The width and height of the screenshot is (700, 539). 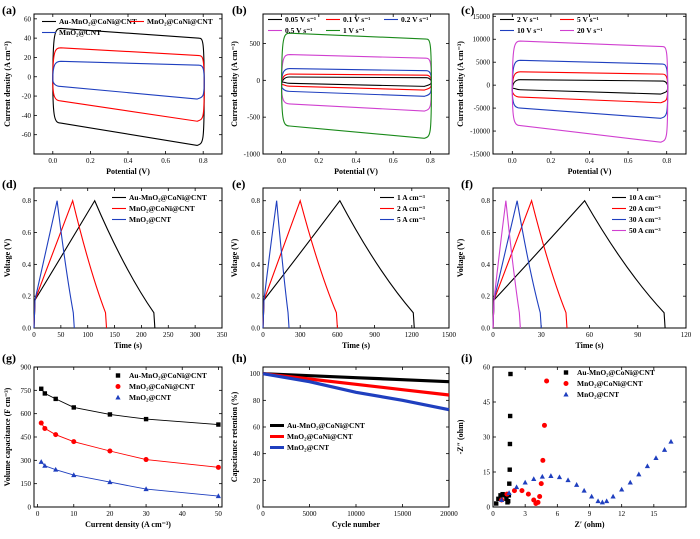 I want to click on panel-label: (g), so click(x=9, y=358).